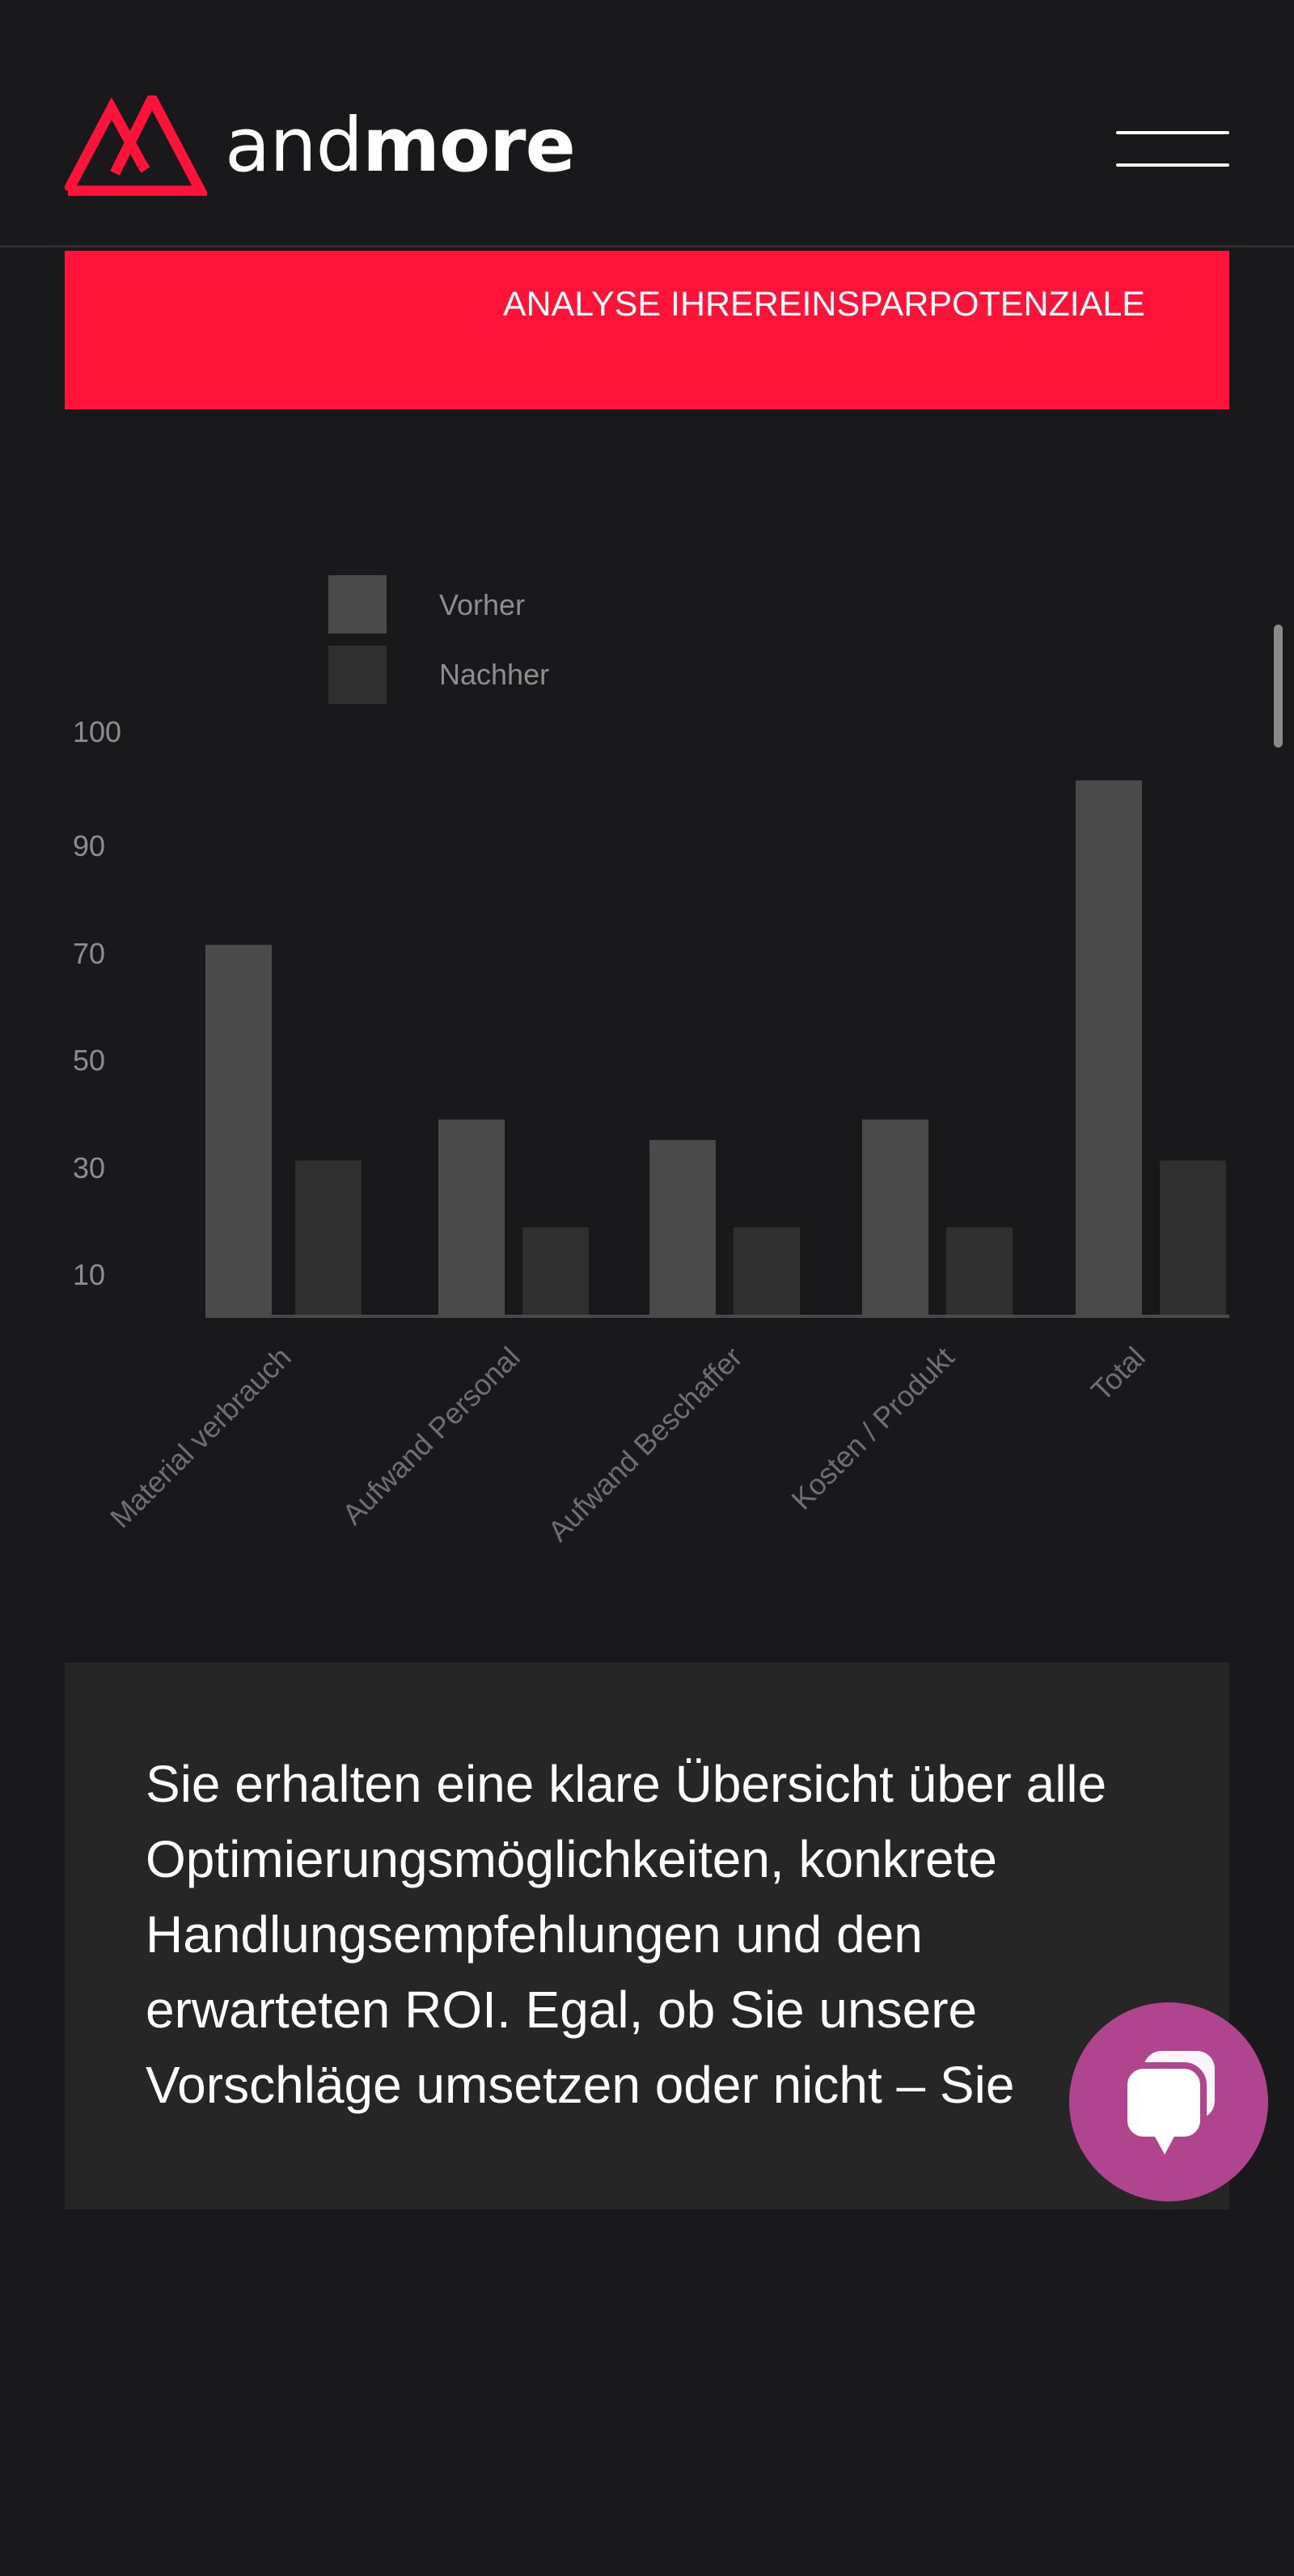 Image resolution: width=1294 pixels, height=2576 pixels. Describe the element at coordinates (1172, 149) in the screenshot. I see `hamburger-menu-icon` at that location.